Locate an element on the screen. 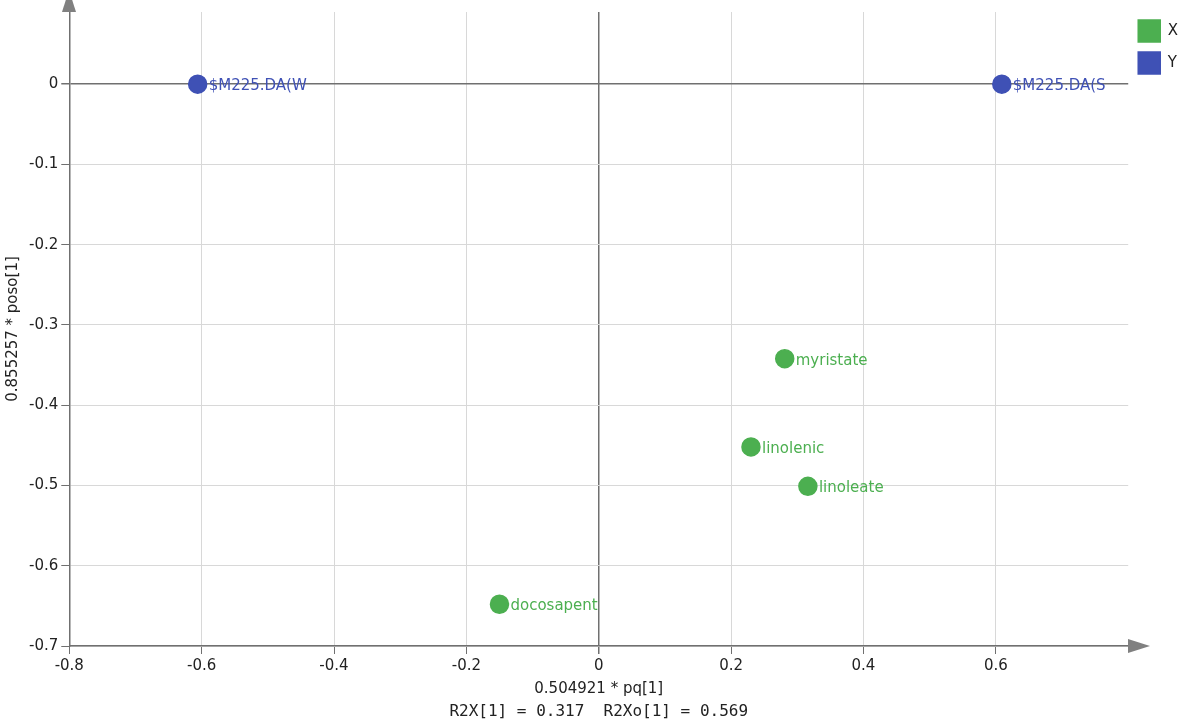  legend-label: Y is located at coordinates (1172, 61).